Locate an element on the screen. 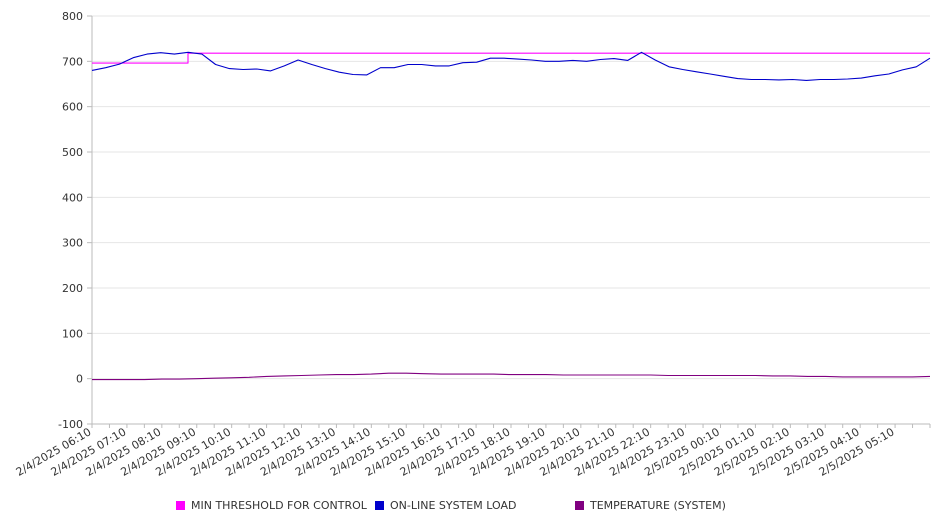 This screenshot has height=526, width=946. series-line-system-load is located at coordinates (511, 66).